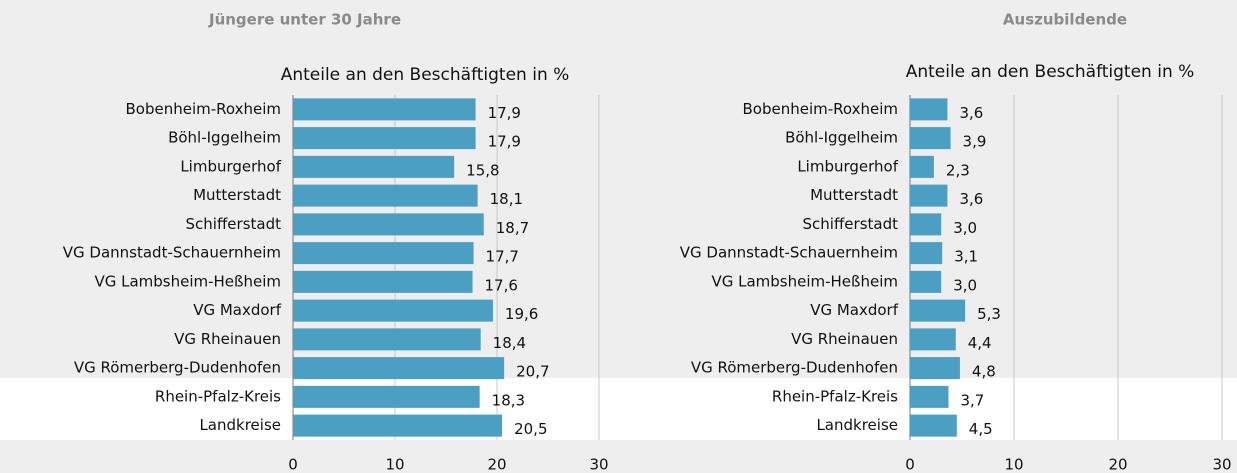  I want to click on value-label: 20,5, so click(530, 429).